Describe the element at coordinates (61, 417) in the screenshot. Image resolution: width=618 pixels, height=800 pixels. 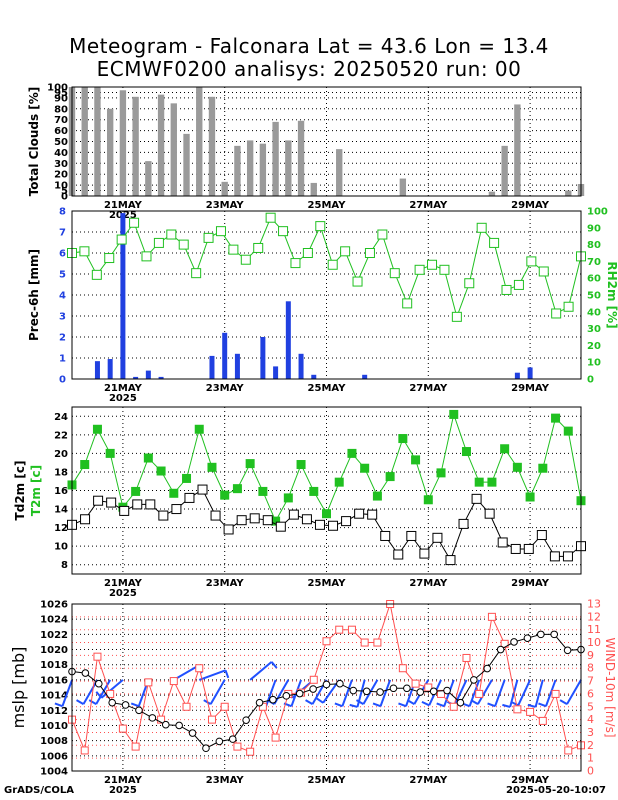
I see `y-tick-label: 24` at that location.